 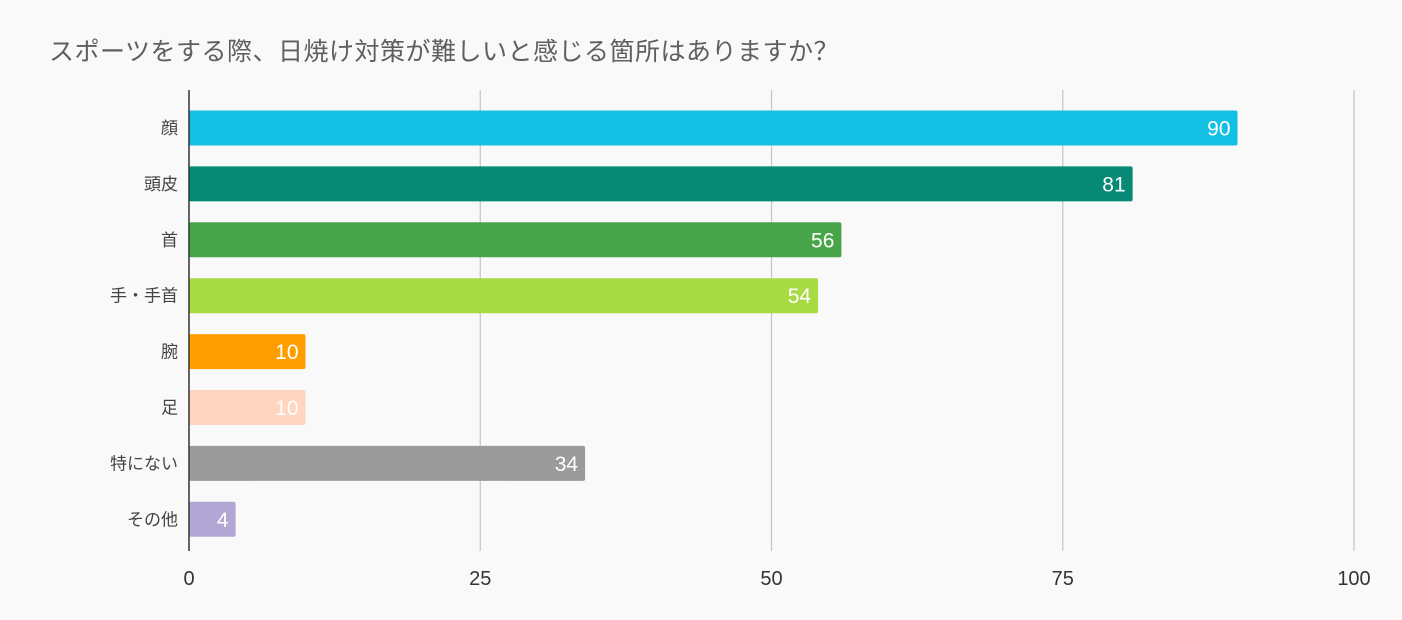 What do you see at coordinates (567, 464) in the screenshot?
I see `data-label: 34` at bounding box center [567, 464].